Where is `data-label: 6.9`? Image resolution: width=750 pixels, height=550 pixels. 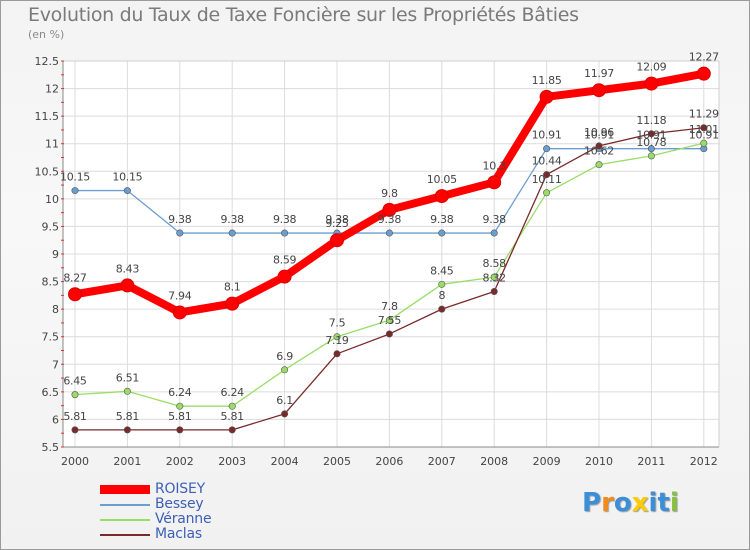
data-label: 6.9 is located at coordinates (284, 356).